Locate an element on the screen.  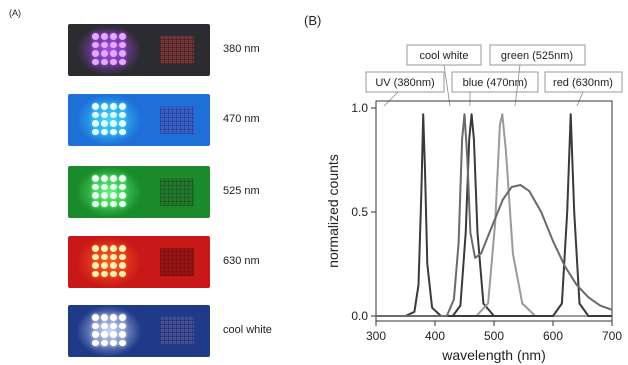
x-tick-label: 700 is located at coordinates (612, 336).